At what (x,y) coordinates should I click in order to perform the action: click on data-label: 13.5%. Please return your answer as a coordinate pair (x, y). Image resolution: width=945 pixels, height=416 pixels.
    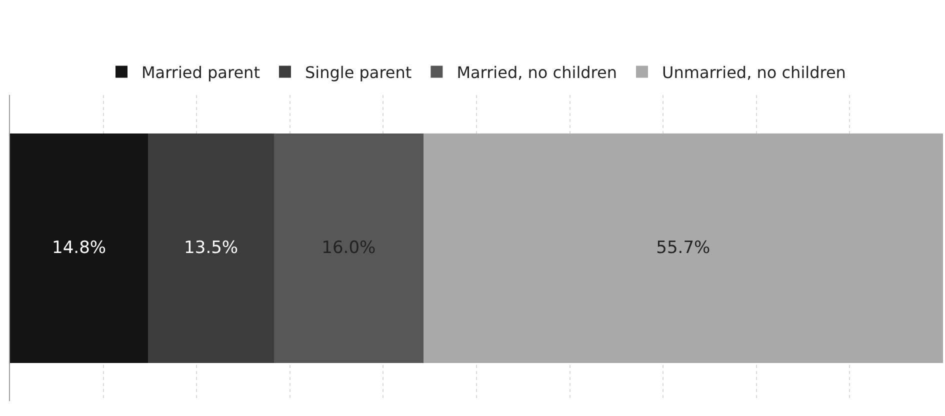
    Looking at the image, I should click on (211, 248).